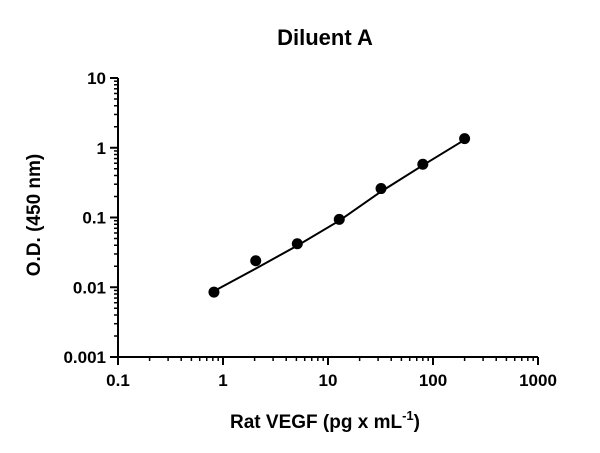  Describe the element at coordinates (328, 380) in the screenshot. I see `x-tick-label: 10` at that location.